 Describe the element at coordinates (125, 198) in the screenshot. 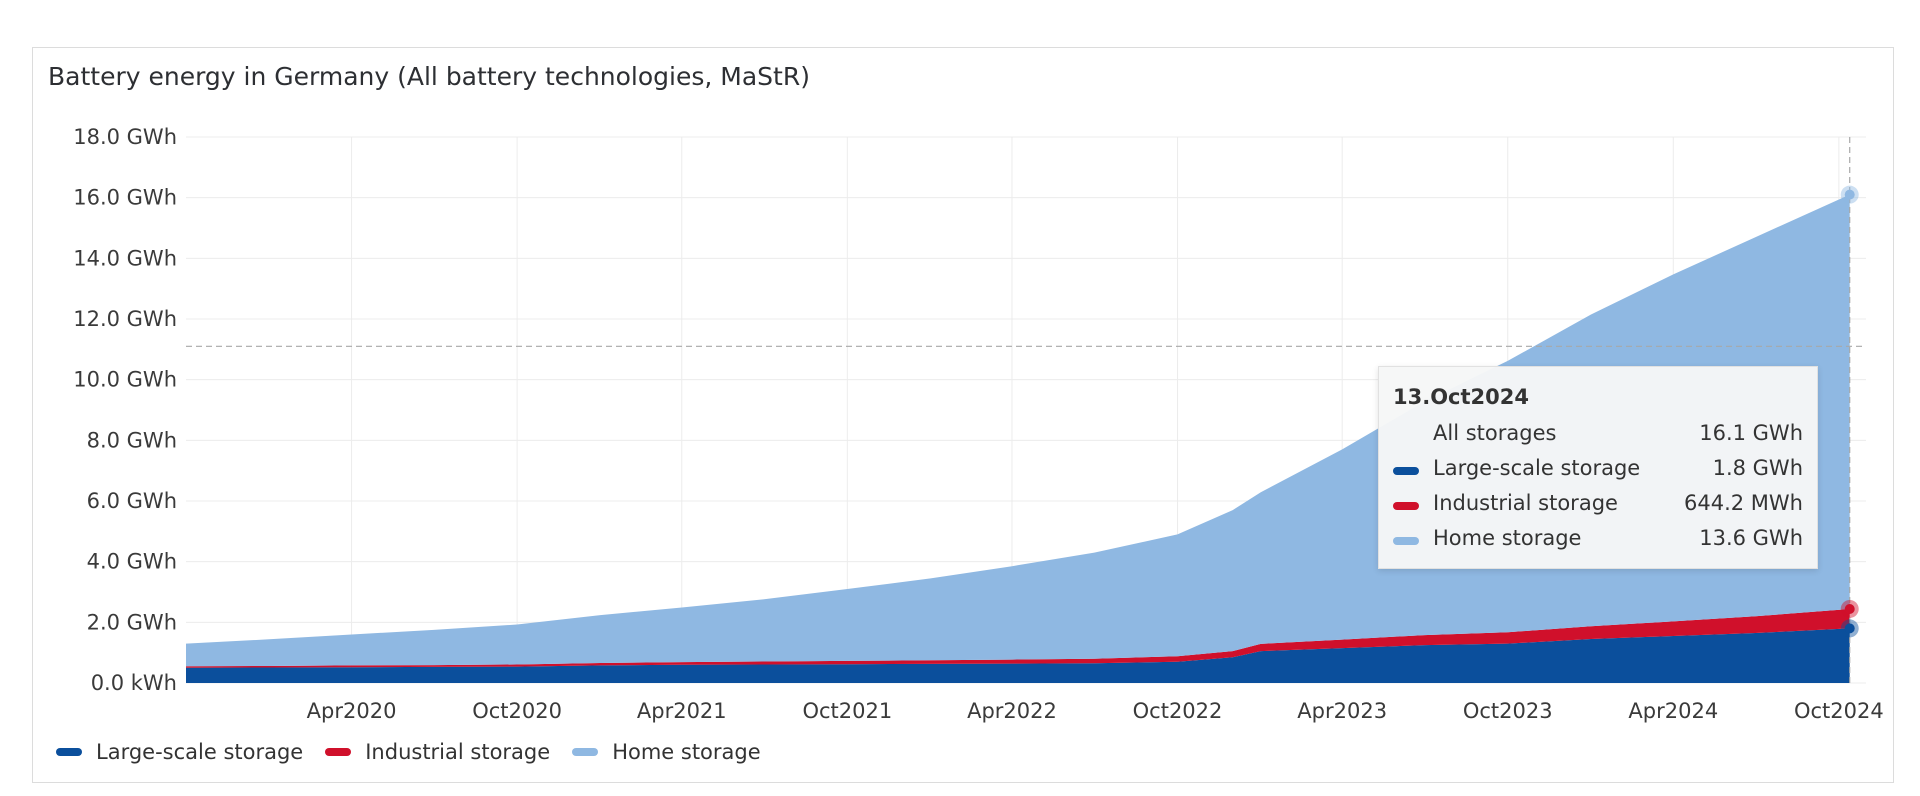

I see `y-tick-label: 16.0 GWh` at that location.